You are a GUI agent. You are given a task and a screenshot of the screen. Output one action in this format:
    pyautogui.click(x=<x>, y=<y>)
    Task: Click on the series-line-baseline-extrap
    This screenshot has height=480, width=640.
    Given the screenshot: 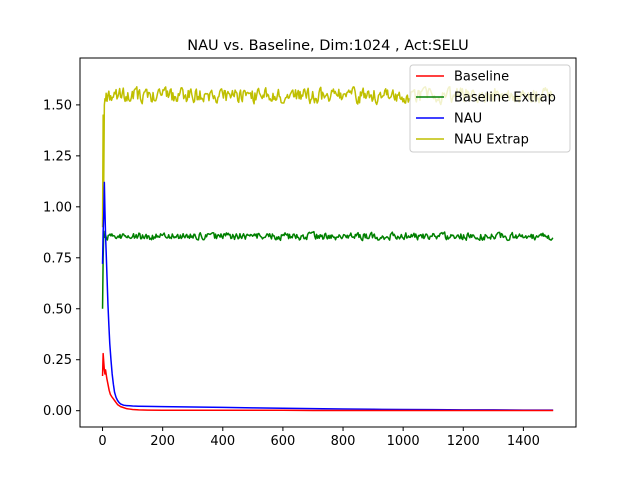 What is the action you would take?
    pyautogui.click(x=327, y=269)
    